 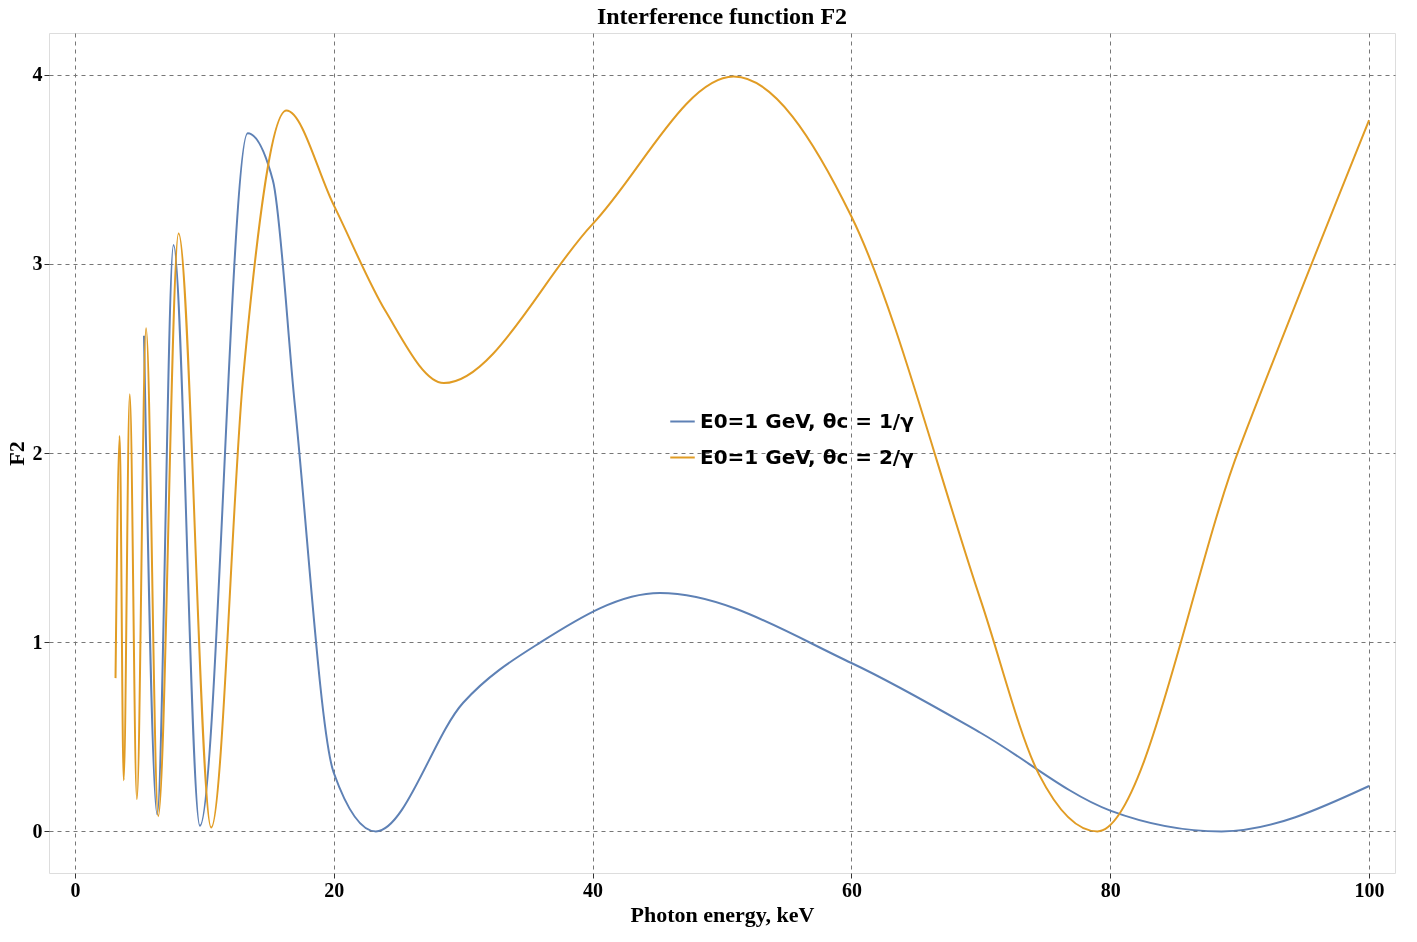 What do you see at coordinates (1110, 889) in the screenshot?
I see `x-tick-label: 80` at bounding box center [1110, 889].